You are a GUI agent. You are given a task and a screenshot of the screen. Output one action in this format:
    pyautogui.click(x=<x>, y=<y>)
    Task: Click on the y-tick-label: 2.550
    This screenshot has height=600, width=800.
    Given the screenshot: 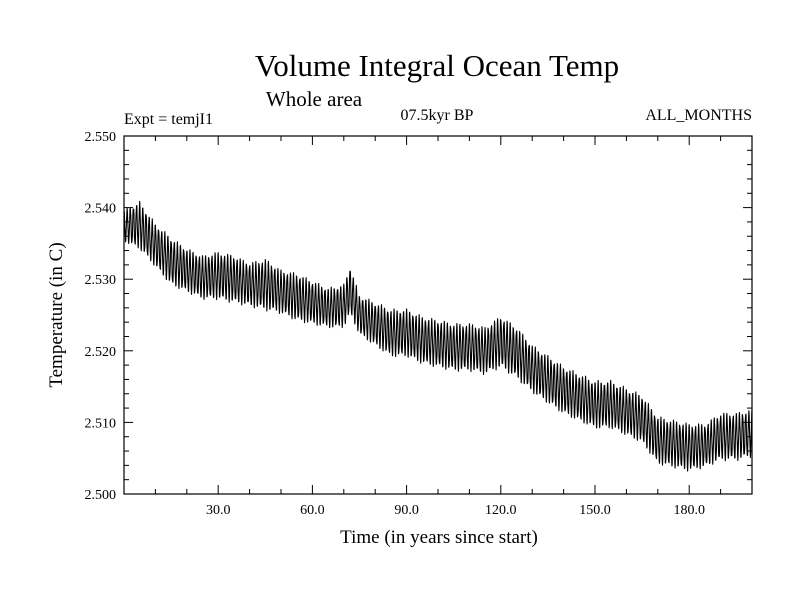 What is the action you would take?
    pyautogui.click(x=101, y=137)
    